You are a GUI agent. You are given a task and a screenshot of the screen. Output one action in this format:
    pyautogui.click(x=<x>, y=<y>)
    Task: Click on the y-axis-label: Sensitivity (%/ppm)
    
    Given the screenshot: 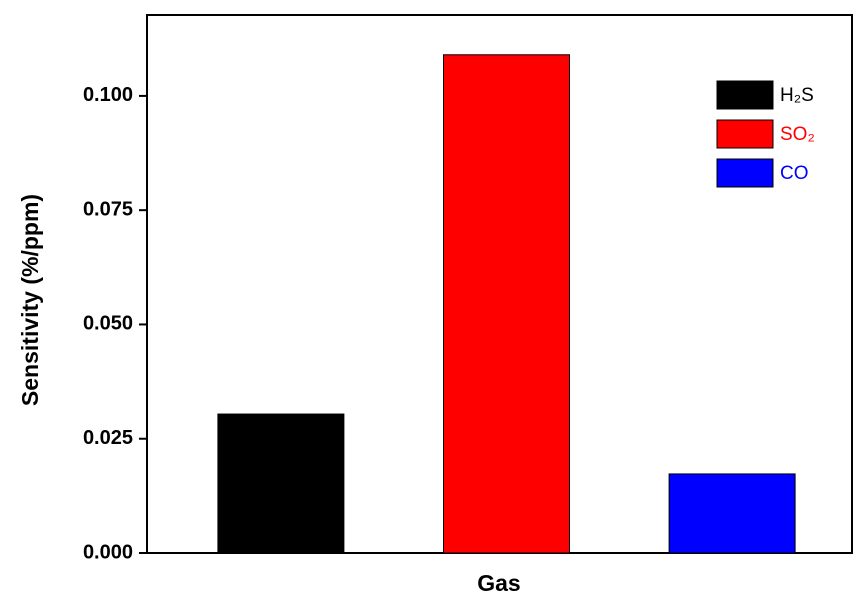 What is the action you would take?
    pyautogui.click(x=30, y=300)
    